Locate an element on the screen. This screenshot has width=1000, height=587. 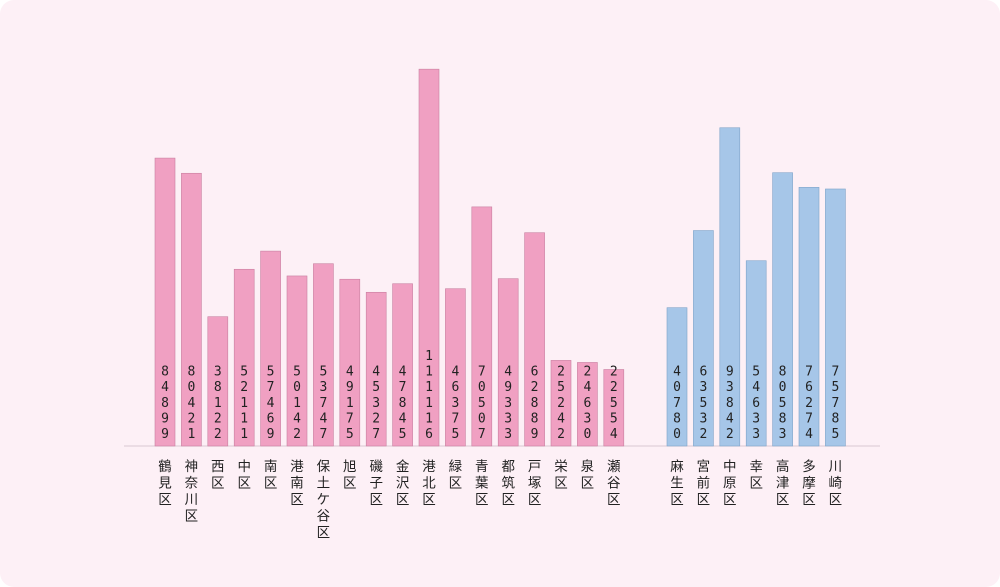
bar-多摩区 is located at coordinates (809, 317).